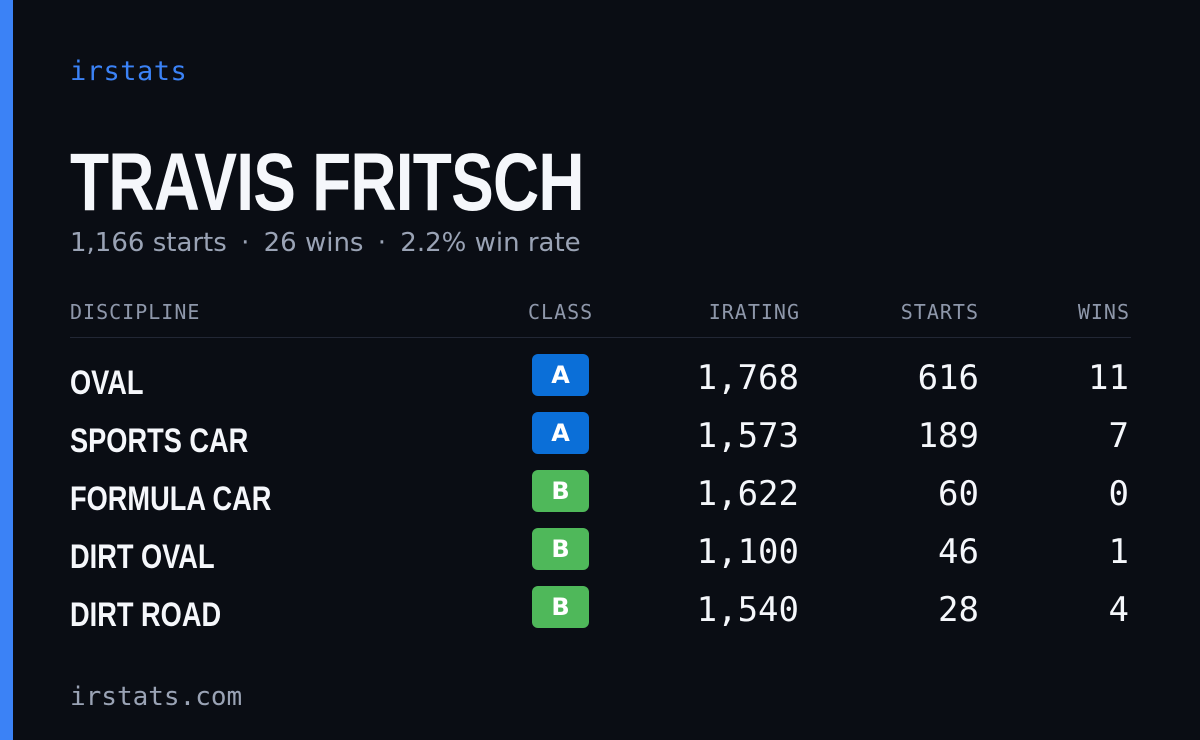  What do you see at coordinates (958, 494) in the screenshot?
I see `starts-value: 60` at bounding box center [958, 494].